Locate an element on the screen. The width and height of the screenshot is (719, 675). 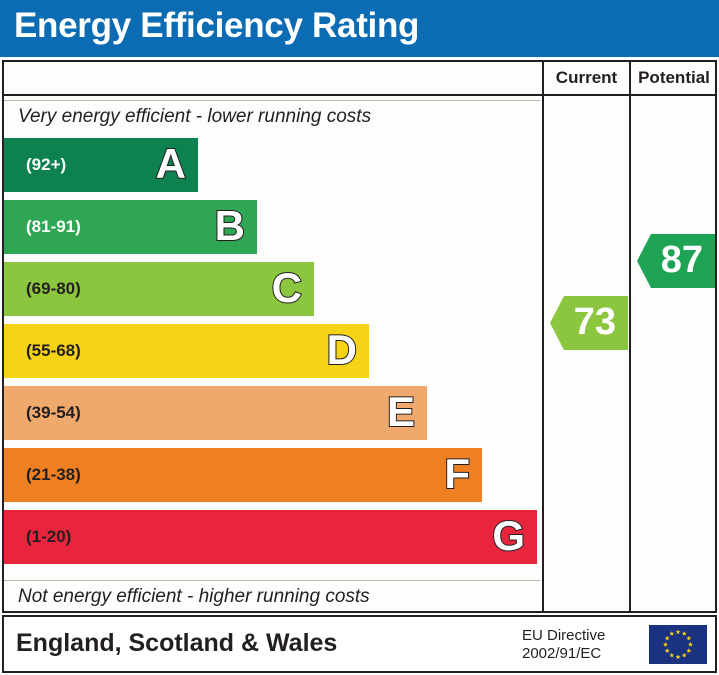
band-e: (39-54) E is located at coordinates (215, 413).